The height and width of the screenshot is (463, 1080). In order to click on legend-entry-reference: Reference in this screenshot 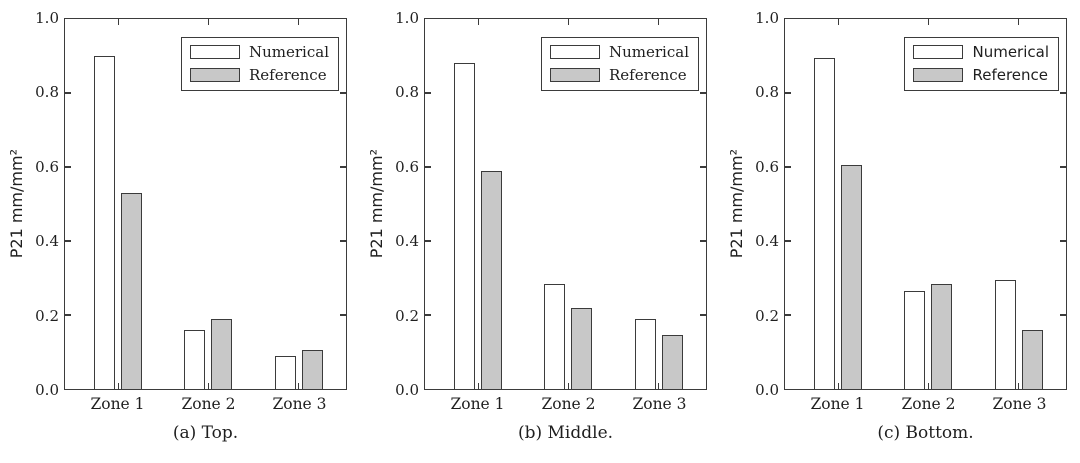, I will do `click(259, 75)`.